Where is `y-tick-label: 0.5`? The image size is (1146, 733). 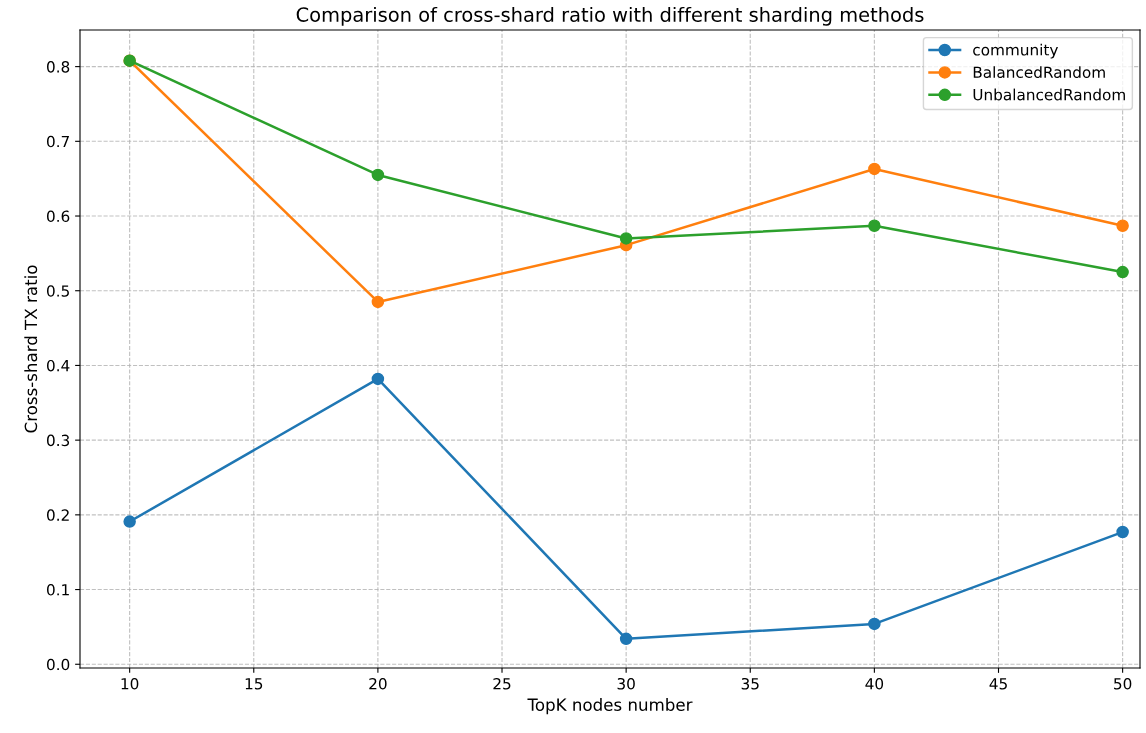 y-tick-label: 0.5 is located at coordinates (57, 291).